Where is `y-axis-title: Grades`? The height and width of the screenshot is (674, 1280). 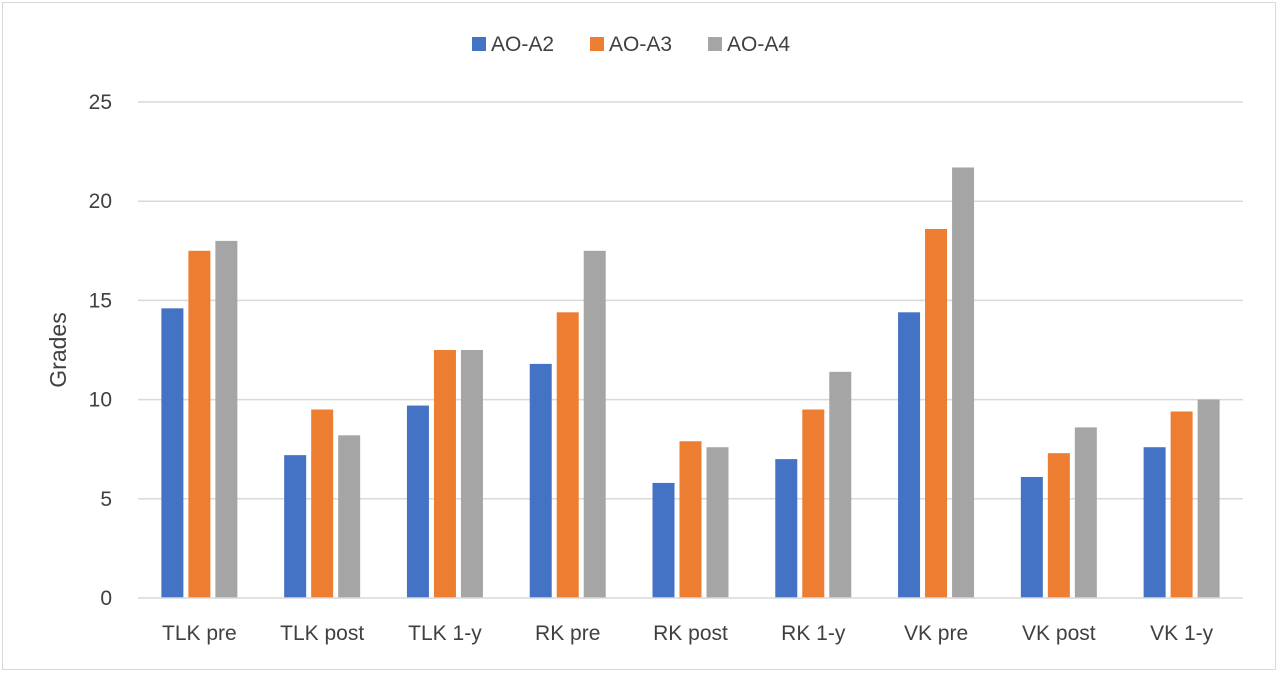
y-axis-title: Grades is located at coordinates (58, 349).